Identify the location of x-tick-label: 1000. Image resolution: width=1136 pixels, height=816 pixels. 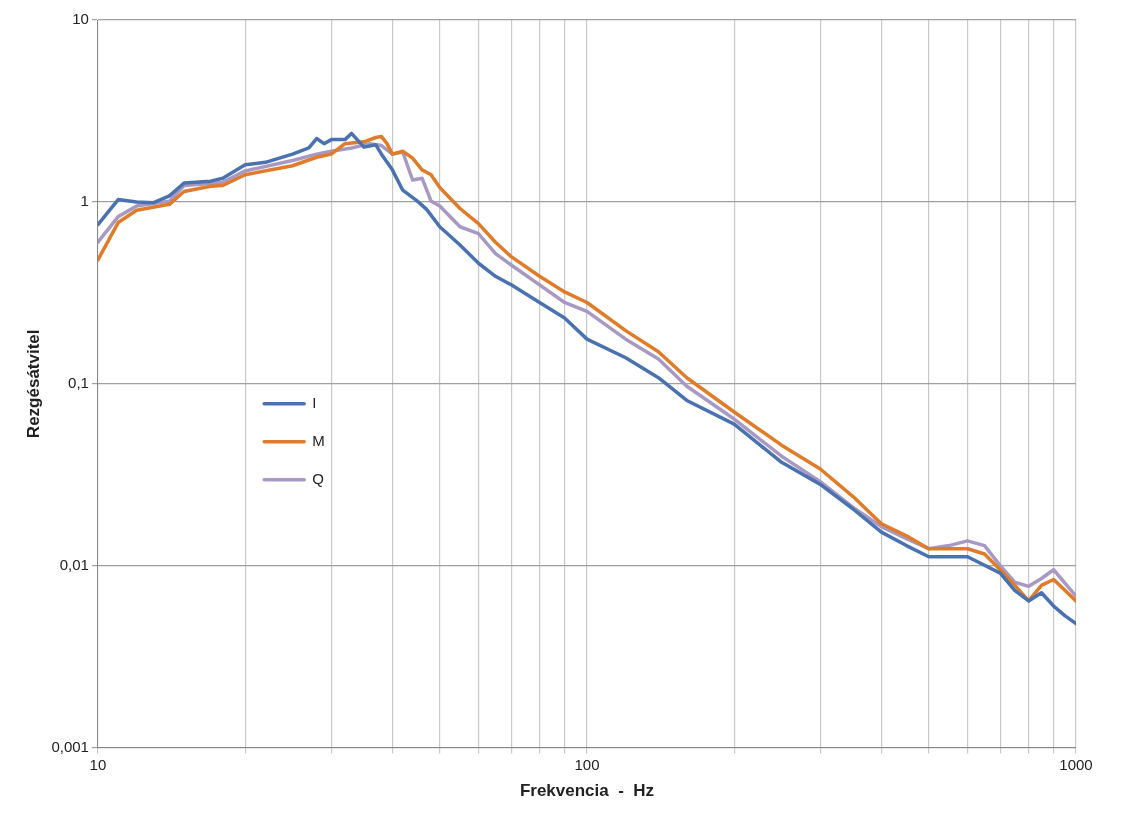
(1076, 764).